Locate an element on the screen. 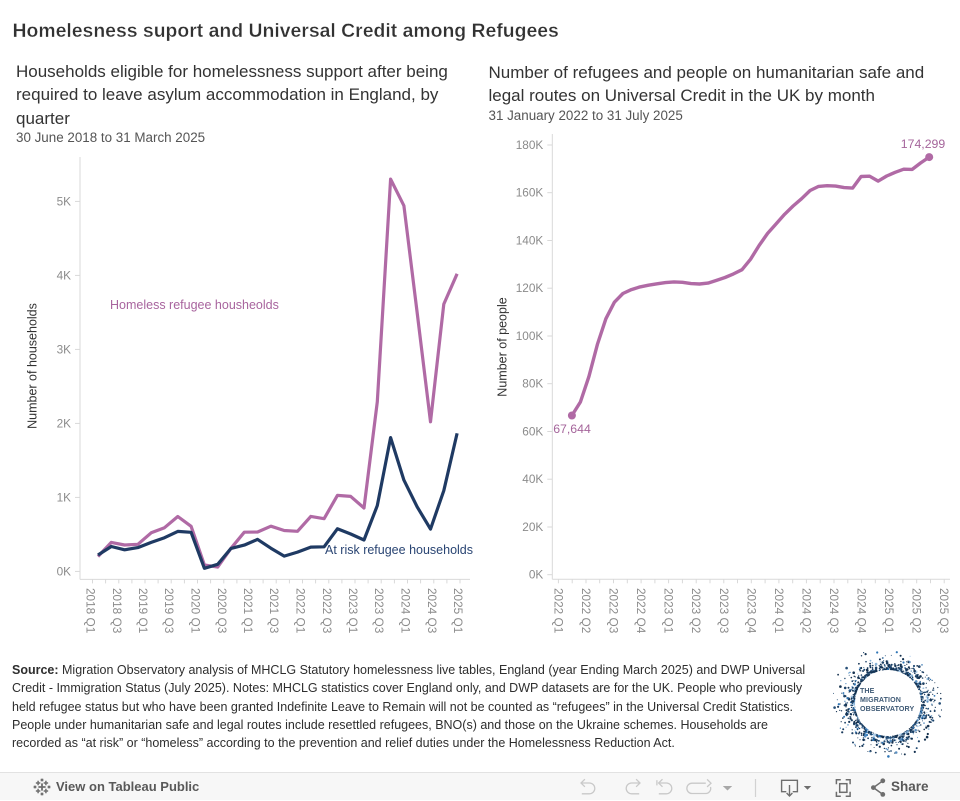 This screenshot has width=960, height=801. svg-text: Number of people is located at coordinates (503, 346).